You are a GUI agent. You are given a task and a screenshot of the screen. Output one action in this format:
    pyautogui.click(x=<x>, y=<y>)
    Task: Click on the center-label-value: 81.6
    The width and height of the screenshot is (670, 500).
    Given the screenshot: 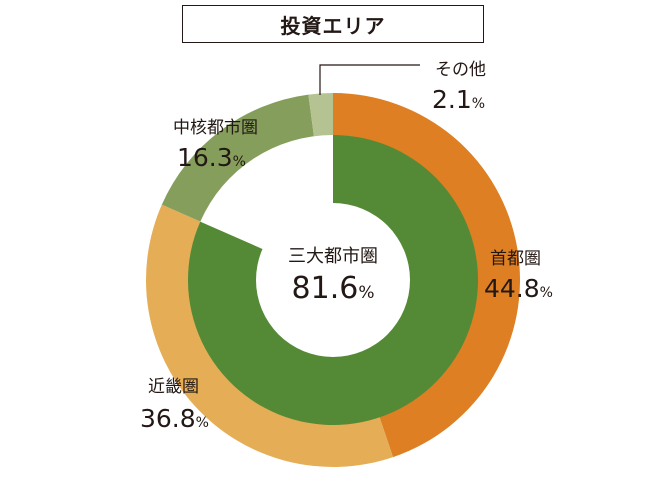 What is the action you would take?
    pyautogui.click(x=325, y=288)
    